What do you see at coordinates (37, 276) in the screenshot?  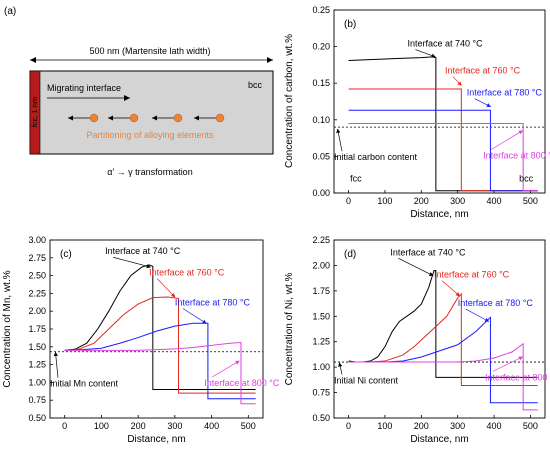 I see `y-tick-label: 2.50` at bounding box center [37, 276].